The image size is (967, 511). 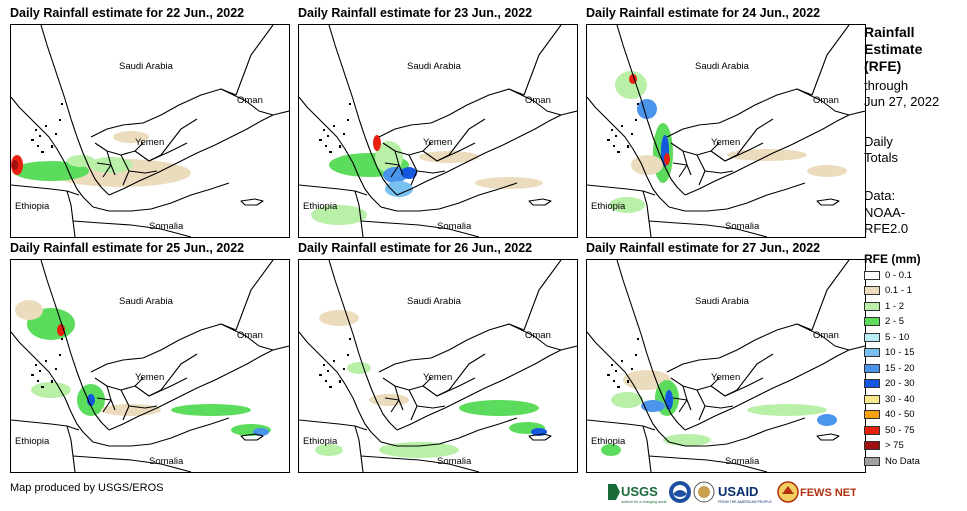 I want to click on legend-item: 50 - 75, so click(x=889, y=430).